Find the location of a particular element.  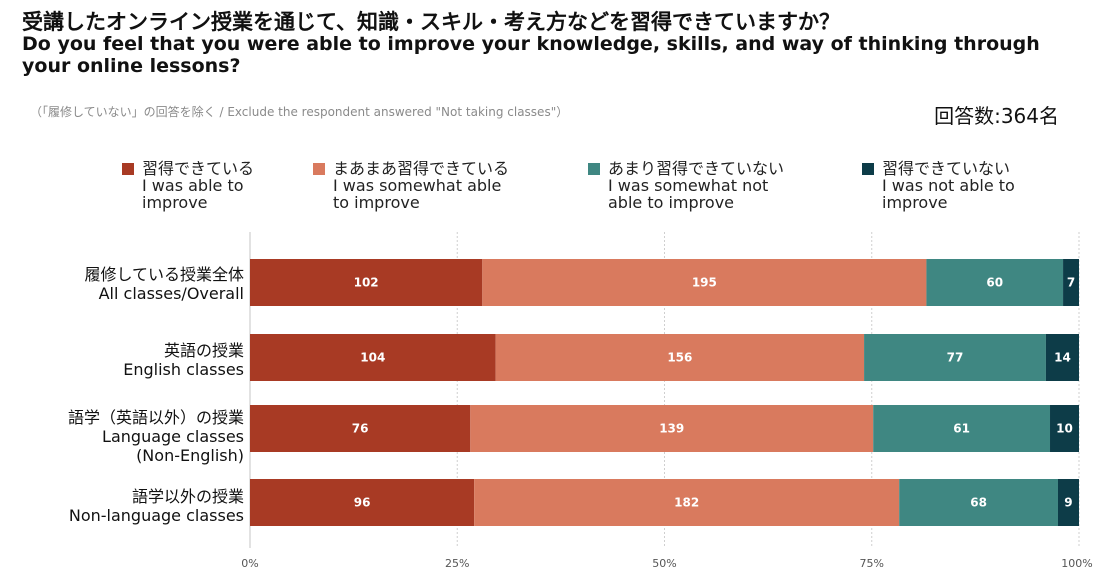

data-label-non-english-somewhat-not: 61 is located at coordinates (961, 429).